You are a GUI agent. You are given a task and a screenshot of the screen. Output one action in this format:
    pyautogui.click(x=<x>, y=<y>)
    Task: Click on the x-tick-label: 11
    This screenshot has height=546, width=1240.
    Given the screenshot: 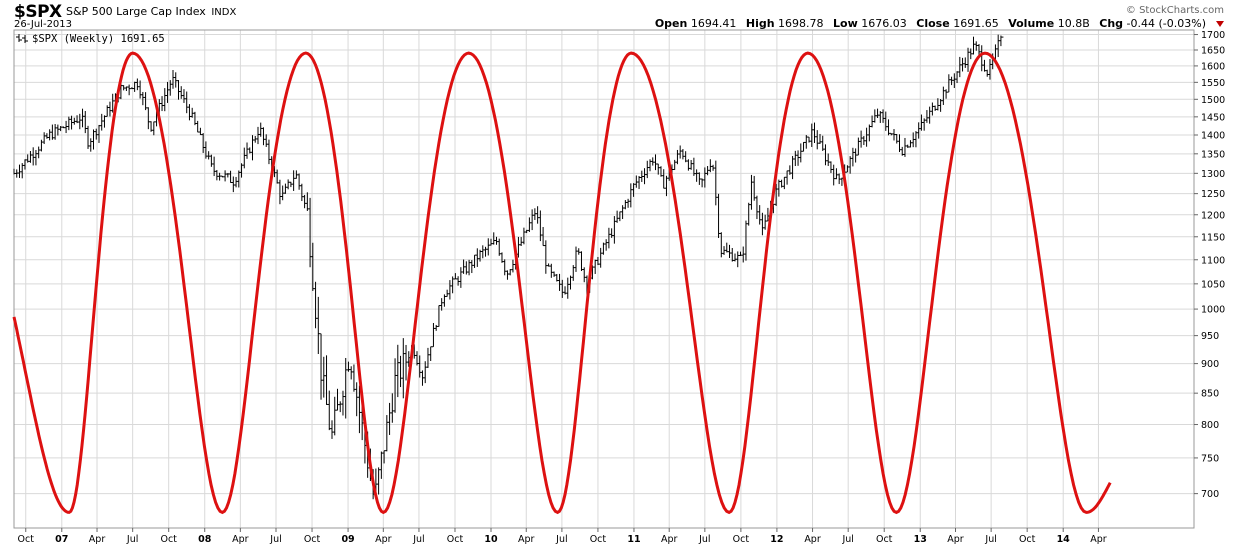 What is the action you would take?
    pyautogui.click(x=633, y=539)
    